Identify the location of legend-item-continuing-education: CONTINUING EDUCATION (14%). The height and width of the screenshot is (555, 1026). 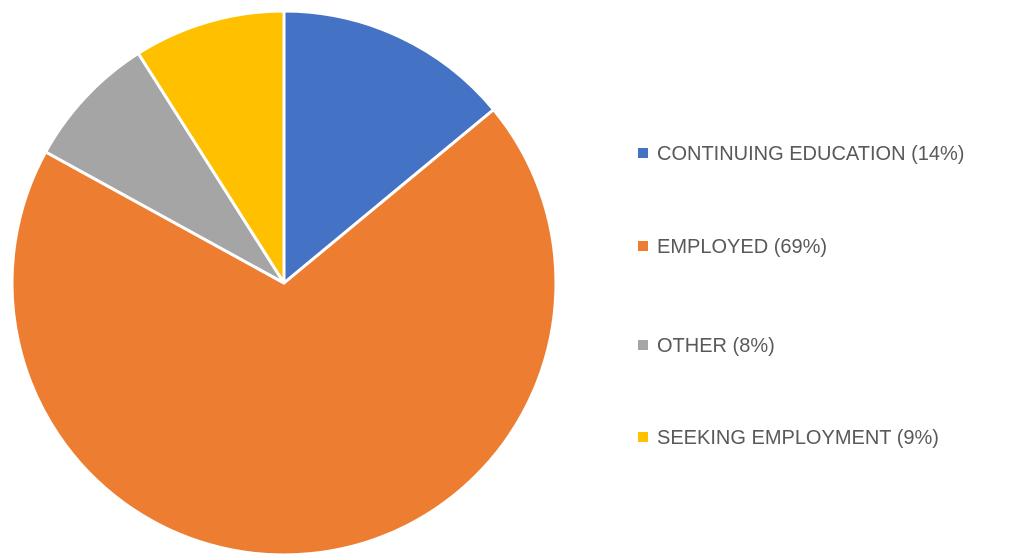
(801, 154).